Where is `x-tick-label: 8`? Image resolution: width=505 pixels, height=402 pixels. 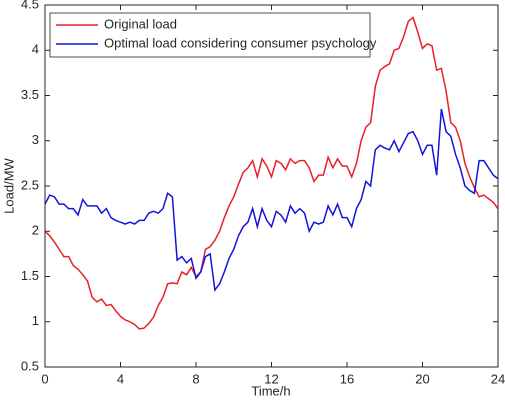
x-tick-label: 8 is located at coordinates (195, 378).